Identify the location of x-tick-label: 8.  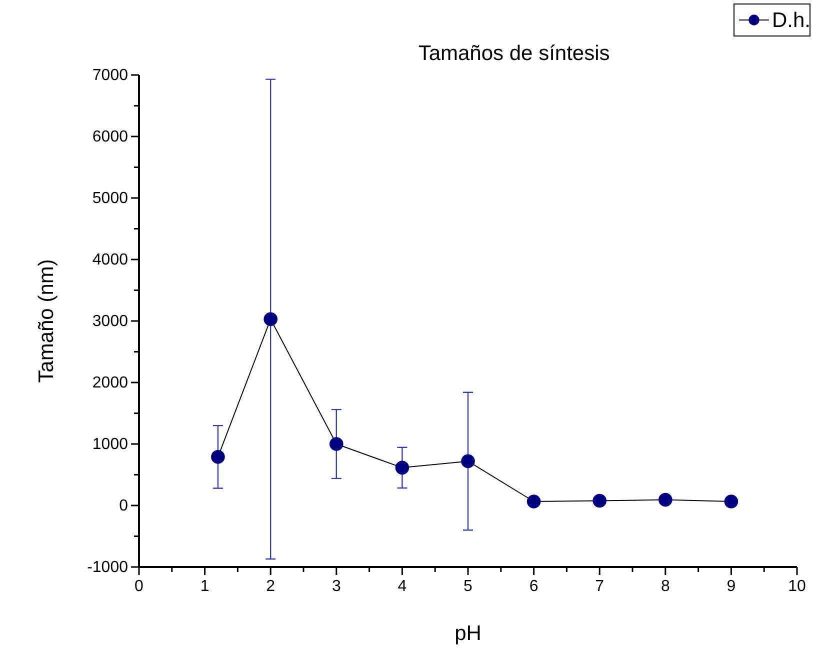
(665, 586).